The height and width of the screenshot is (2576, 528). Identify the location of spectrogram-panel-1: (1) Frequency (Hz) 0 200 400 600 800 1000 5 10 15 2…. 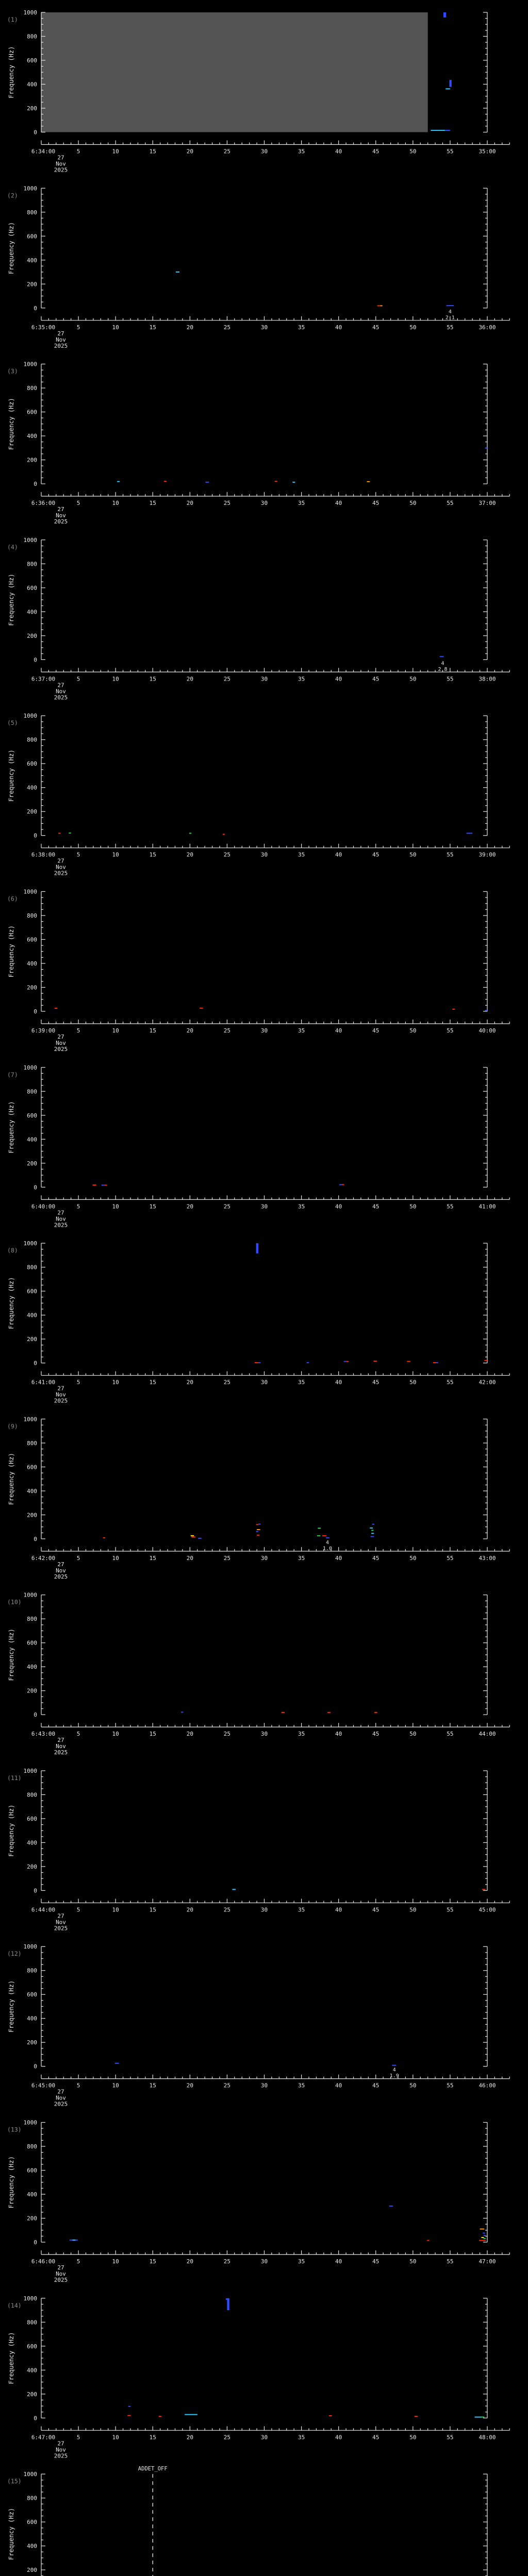
(258, 91).